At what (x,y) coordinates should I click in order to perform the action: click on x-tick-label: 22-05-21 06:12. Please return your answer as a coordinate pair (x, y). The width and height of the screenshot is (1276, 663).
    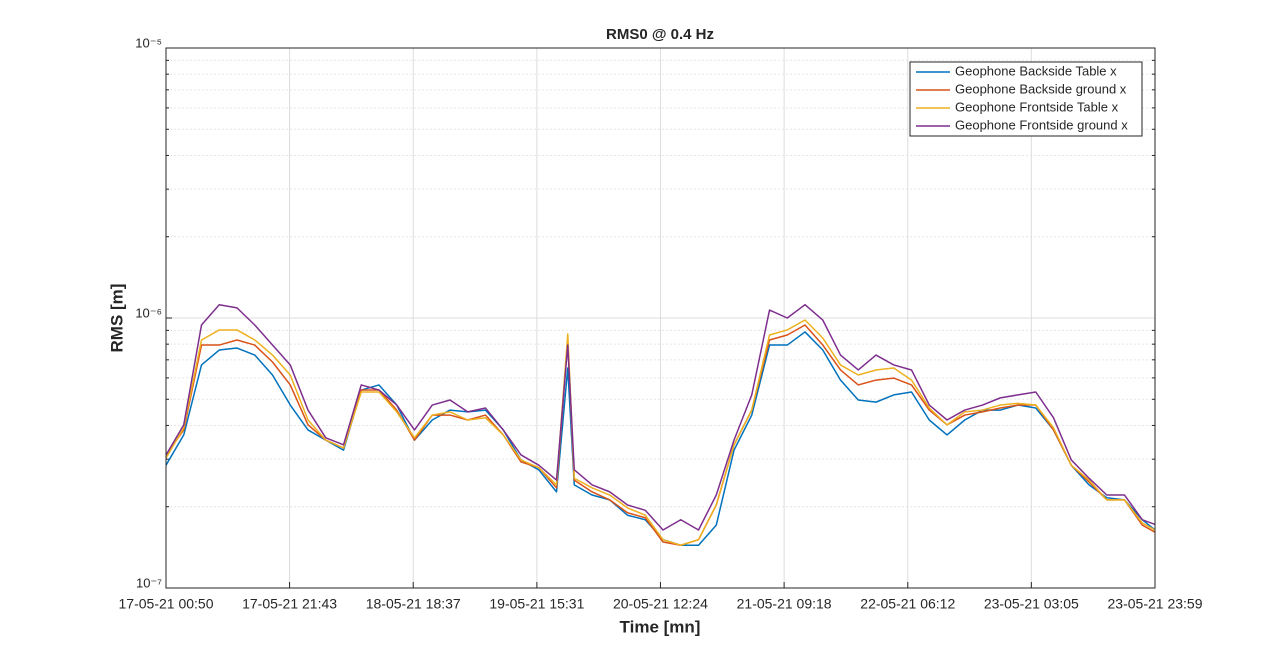
    Looking at the image, I should click on (907, 604).